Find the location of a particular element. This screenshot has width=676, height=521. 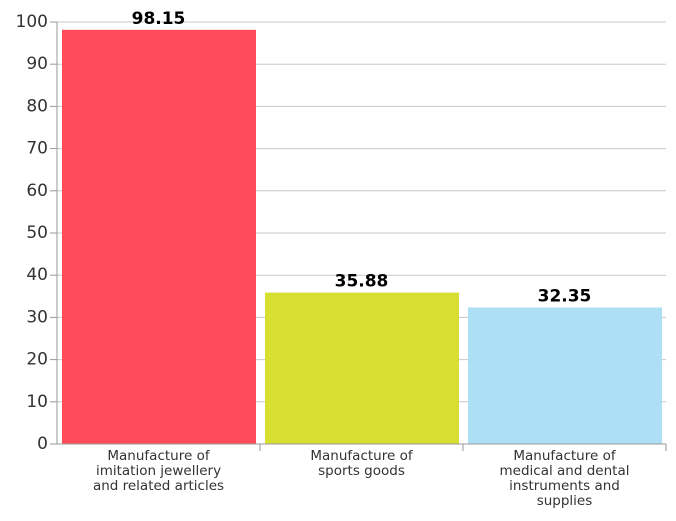

x-tick-label: Manufacture of sports goods is located at coordinates (361, 463).